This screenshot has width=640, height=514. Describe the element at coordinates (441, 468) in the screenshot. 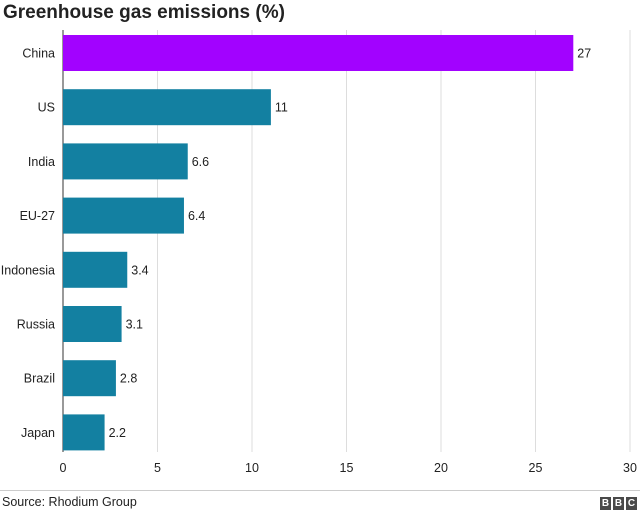

I see `x-tick-label: 20` at that location.